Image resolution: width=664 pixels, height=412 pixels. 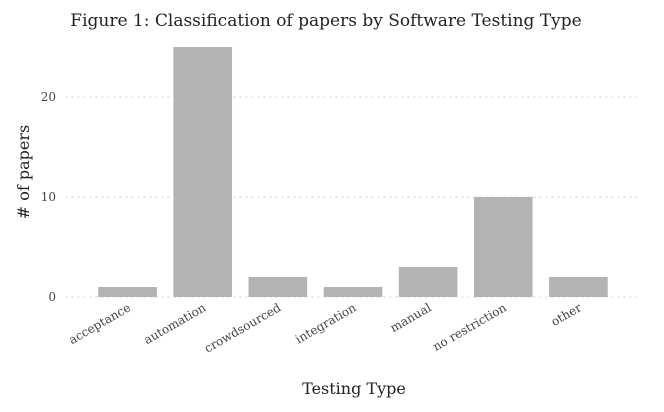 I want to click on x-tick-label: integration, so click(x=326, y=323).